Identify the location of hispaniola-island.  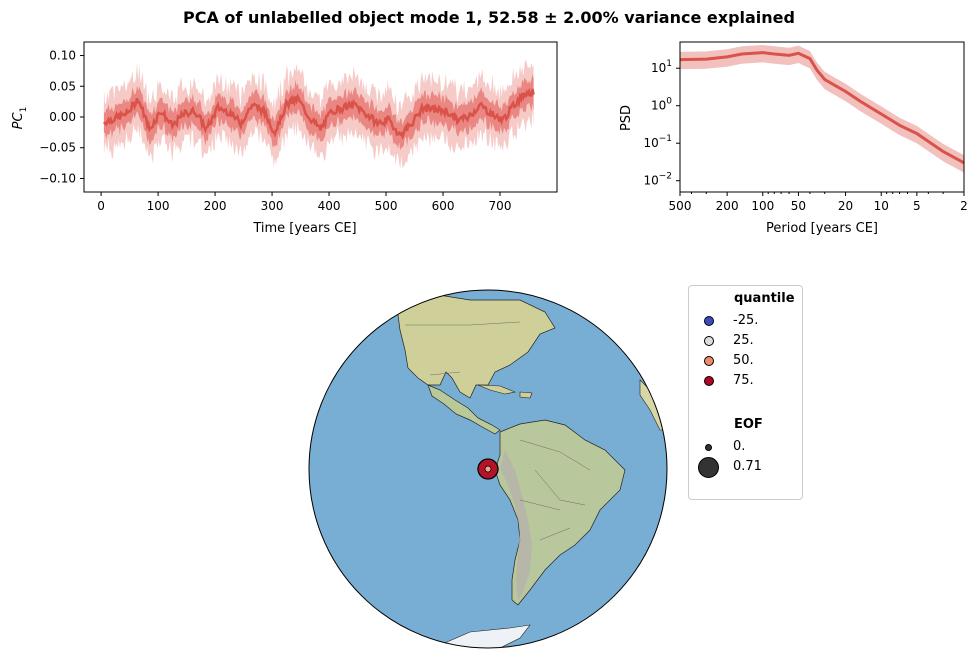
(526, 395).